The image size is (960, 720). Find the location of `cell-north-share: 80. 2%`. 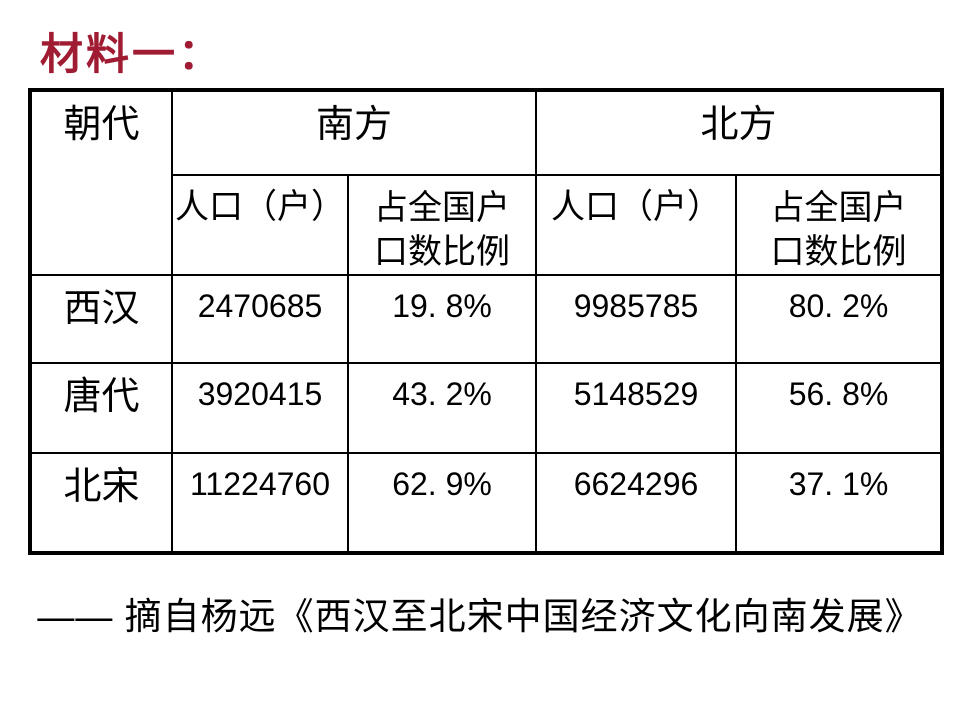

cell-north-share: 80. 2% is located at coordinates (839, 319).